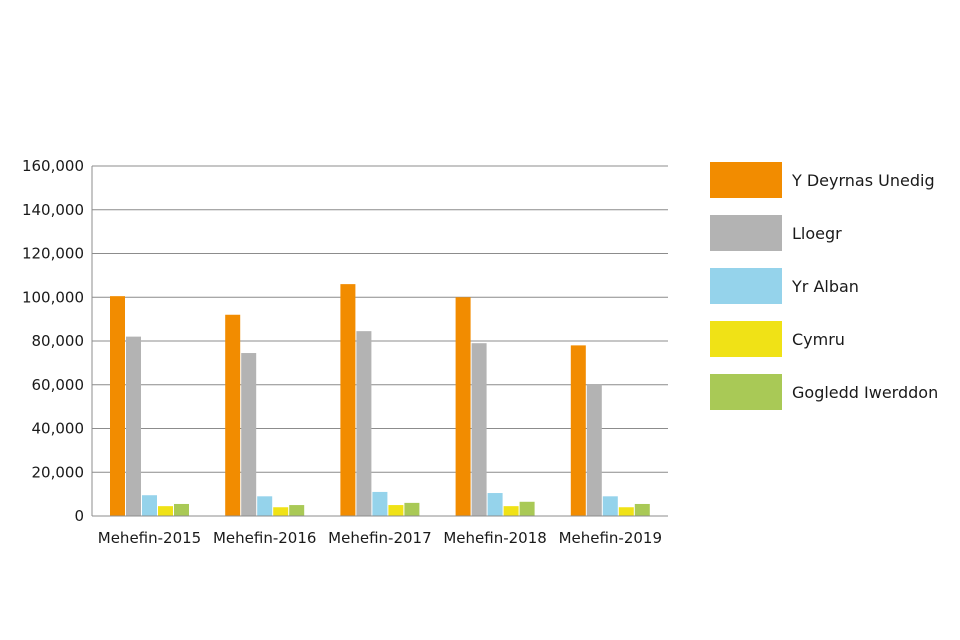 This screenshot has height=640, width=960. I want to click on y-tick-label: 60,000, so click(58, 385).